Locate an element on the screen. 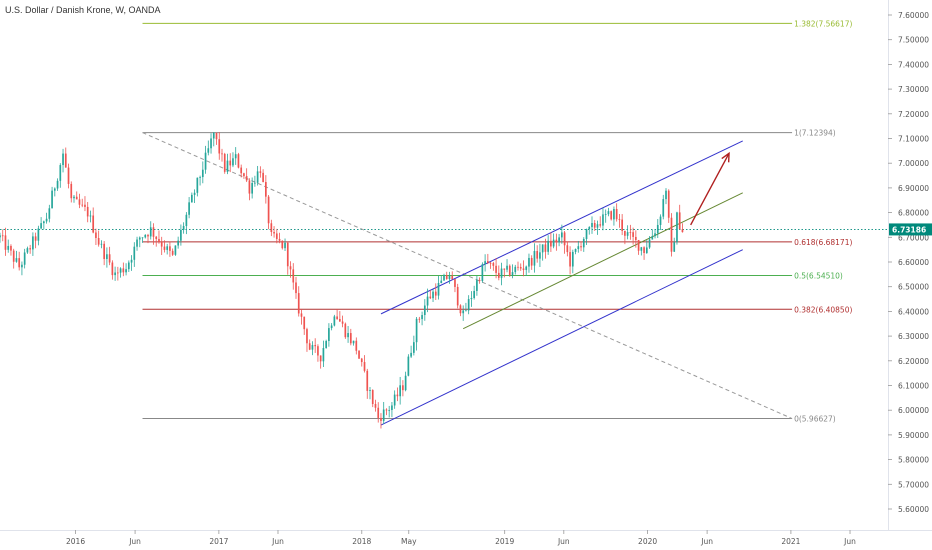 This screenshot has width=932, height=550. y-tick-label: 7.50000 is located at coordinates (913, 40).